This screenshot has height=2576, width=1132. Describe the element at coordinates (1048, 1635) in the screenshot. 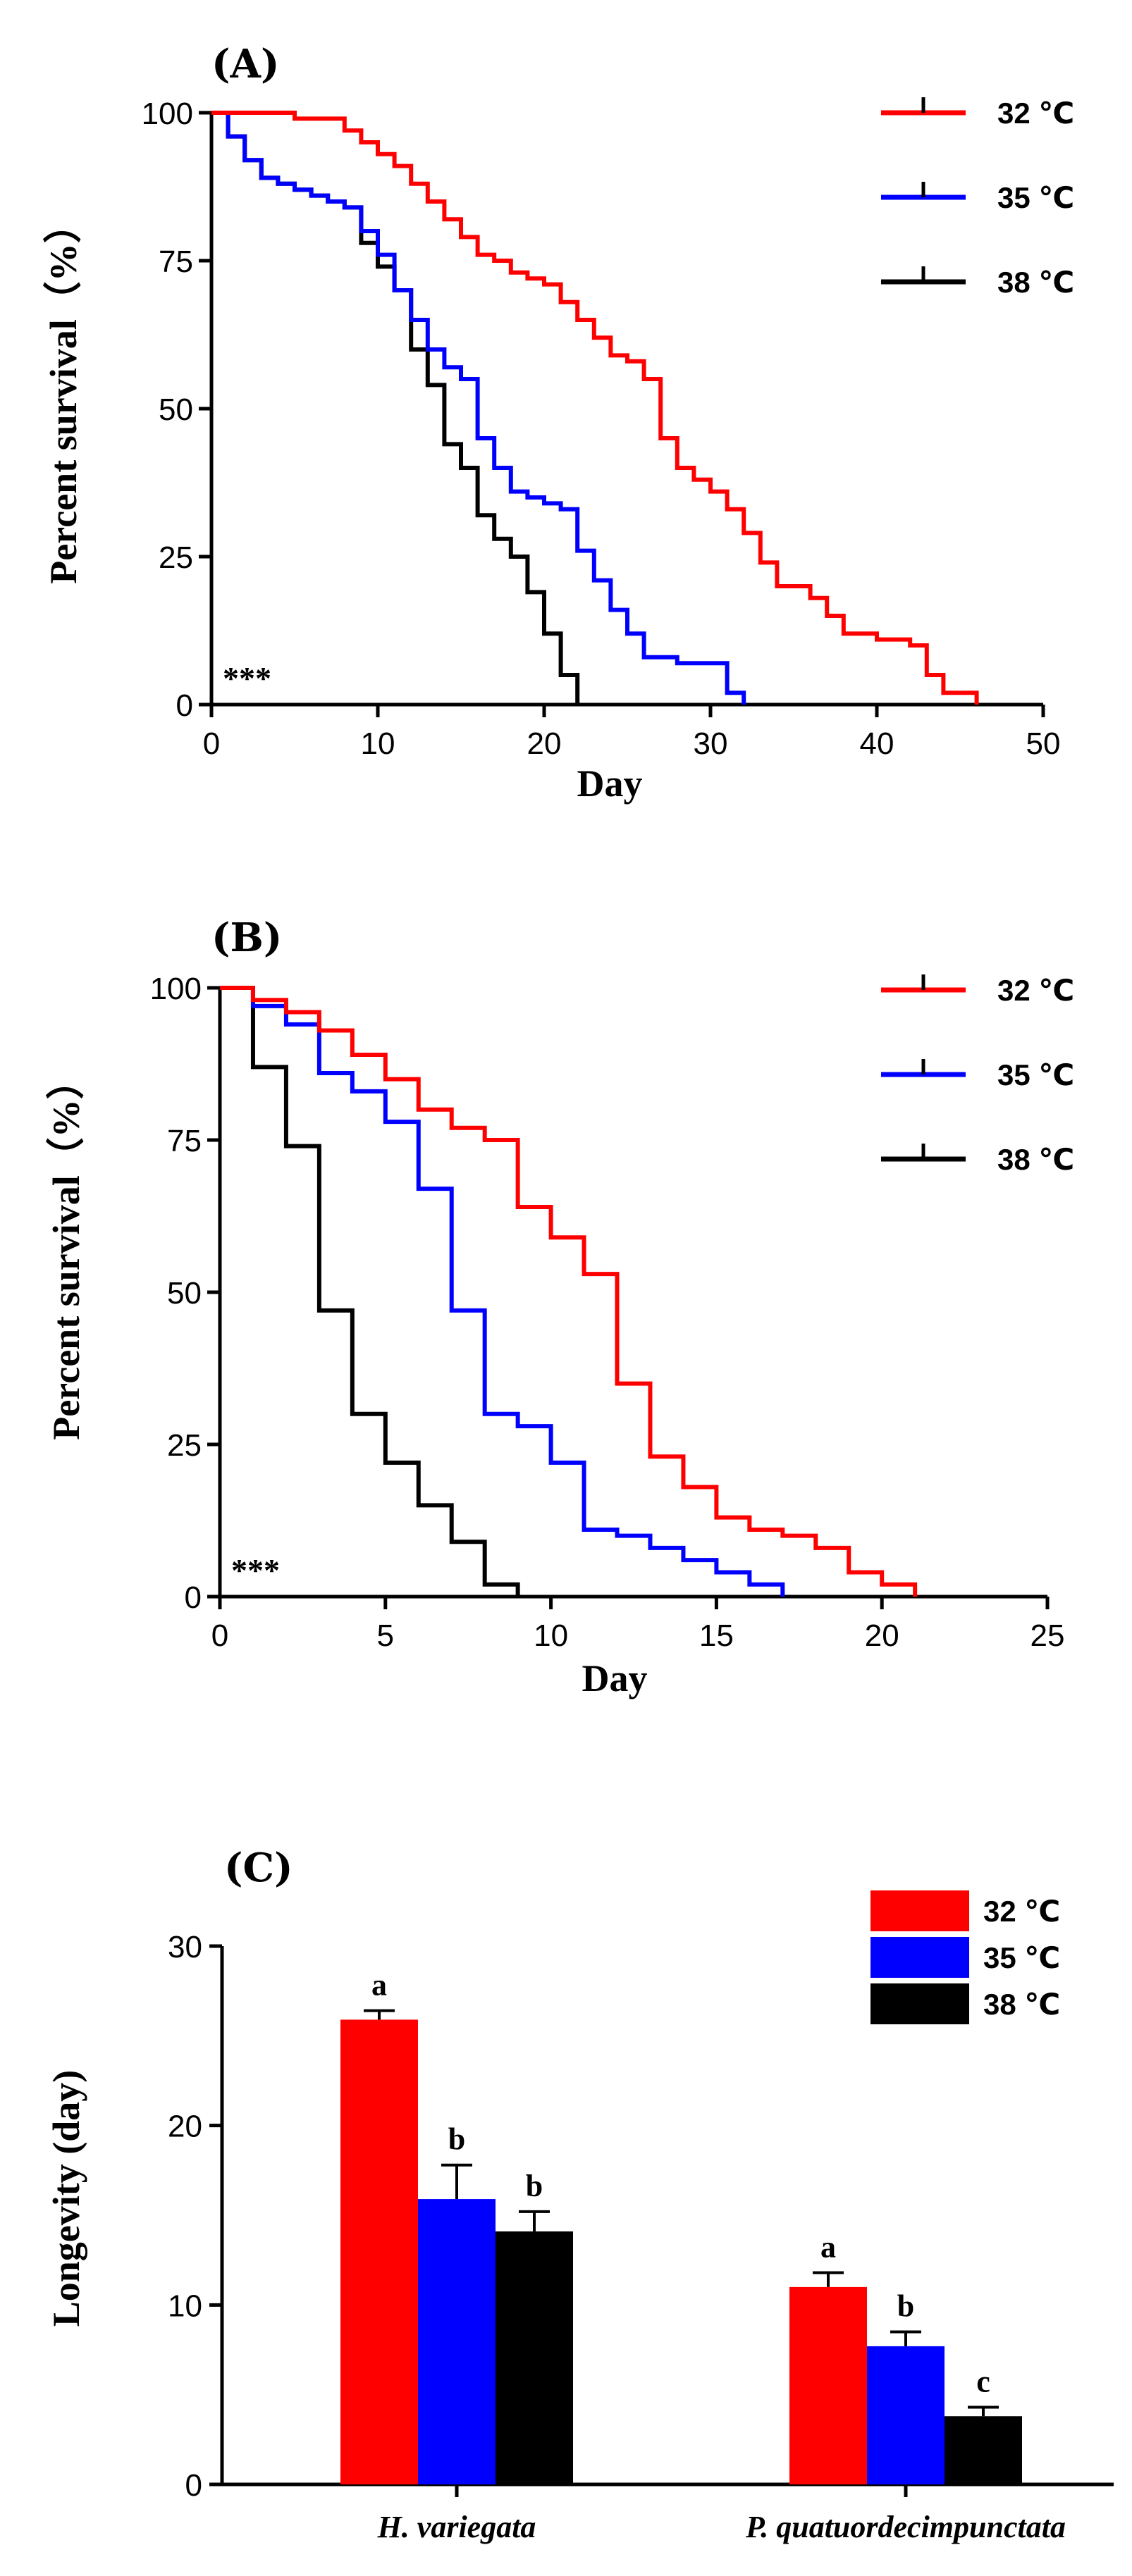

I see `x-tick-label: 25` at that location.